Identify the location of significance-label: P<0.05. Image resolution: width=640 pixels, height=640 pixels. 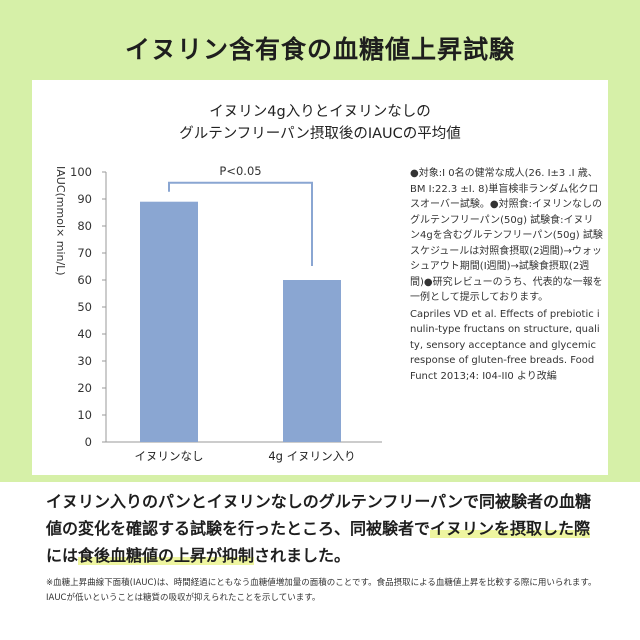
(240, 171).